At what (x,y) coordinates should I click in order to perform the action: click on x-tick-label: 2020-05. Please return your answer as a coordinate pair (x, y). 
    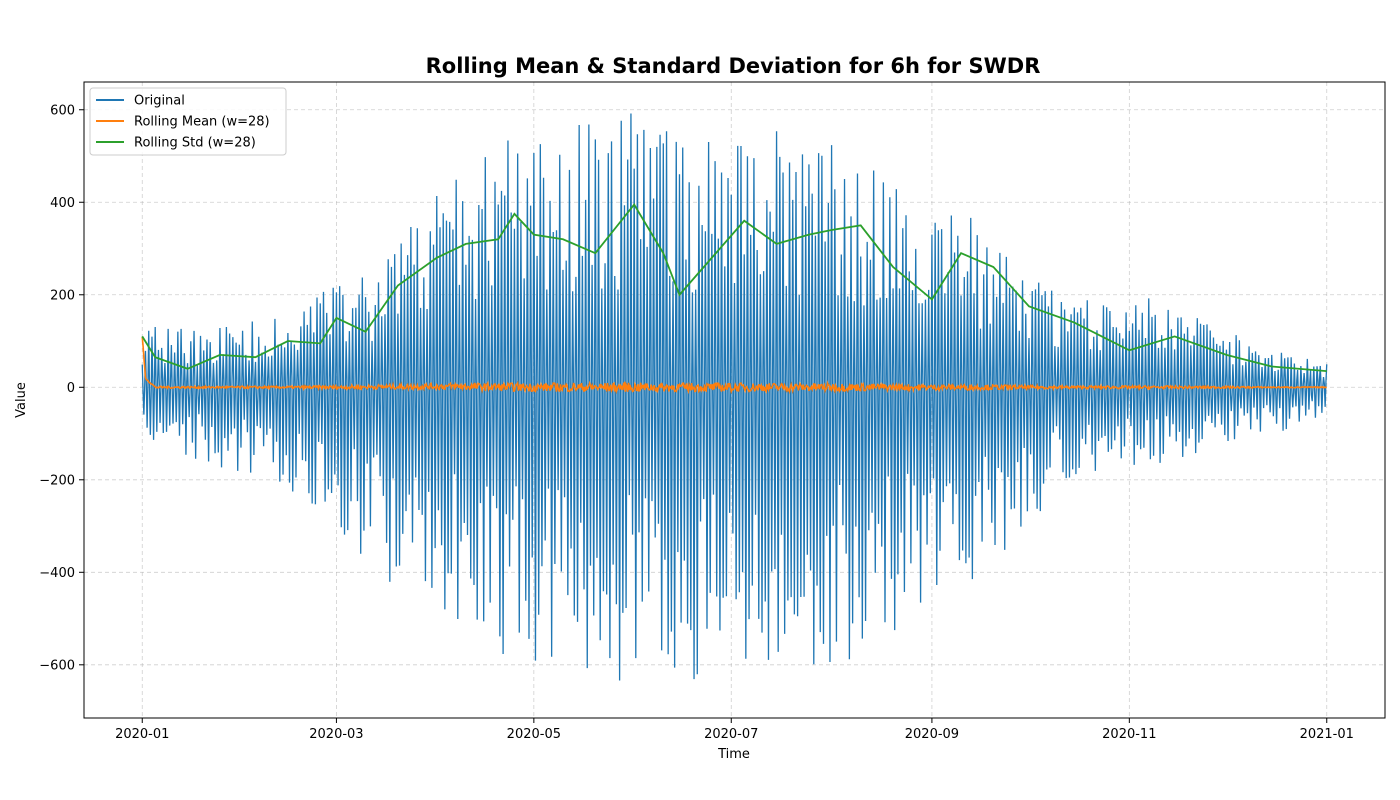
    Looking at the image, I should click on (534, 734).